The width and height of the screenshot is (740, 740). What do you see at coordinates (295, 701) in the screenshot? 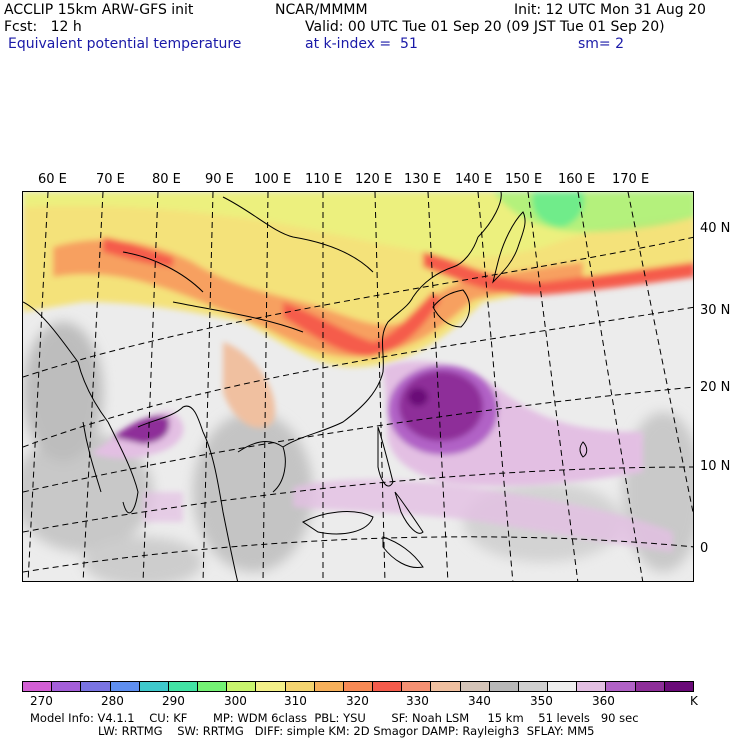
I see `colorbar-label-310: 310` at bounding box center [295, 701].